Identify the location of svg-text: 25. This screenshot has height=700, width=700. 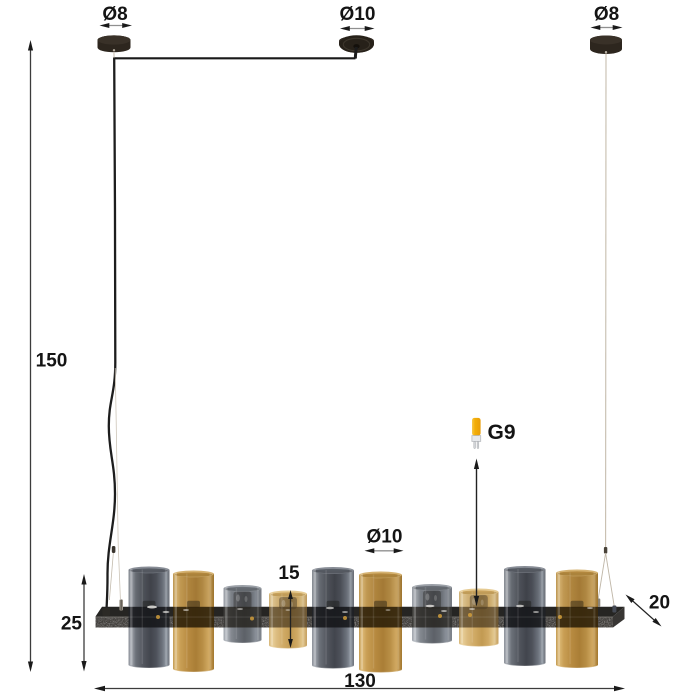
(72, 623).